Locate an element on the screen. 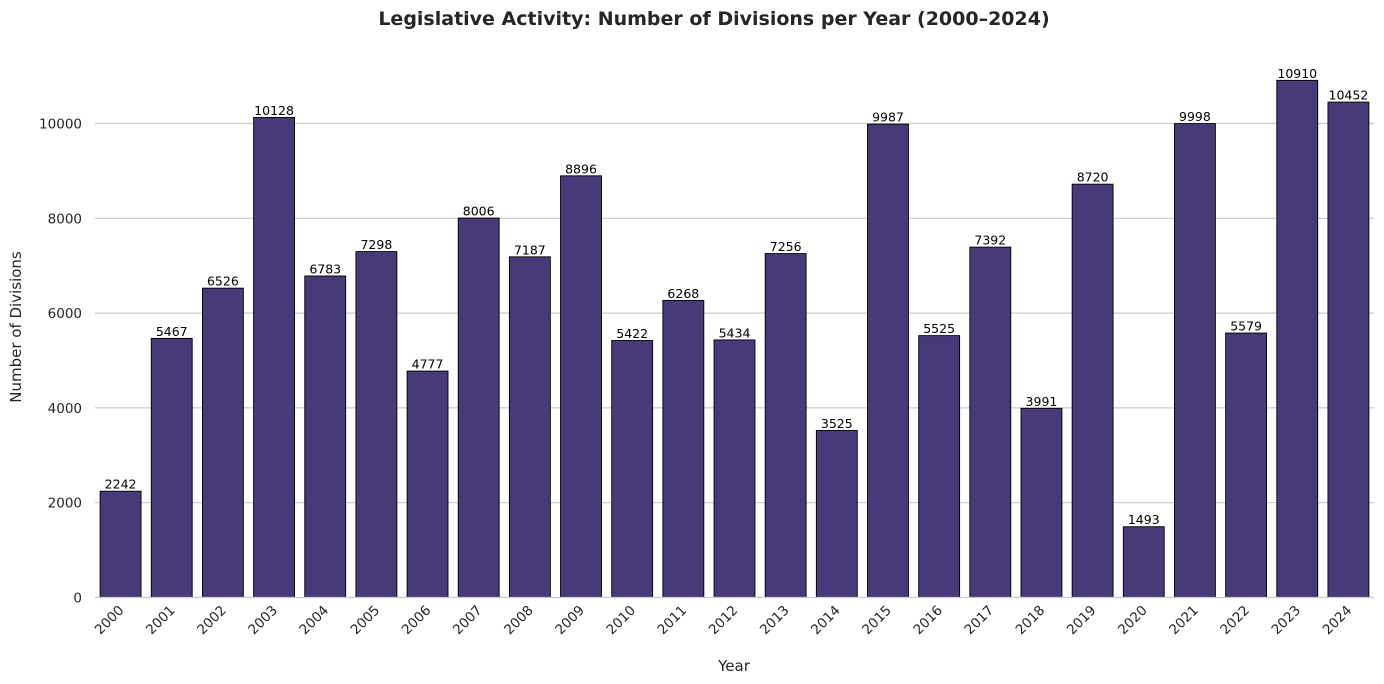 This screenshot has width=1384, height=684. x-tick-label: 2005 is located at coordinates (366, 621).